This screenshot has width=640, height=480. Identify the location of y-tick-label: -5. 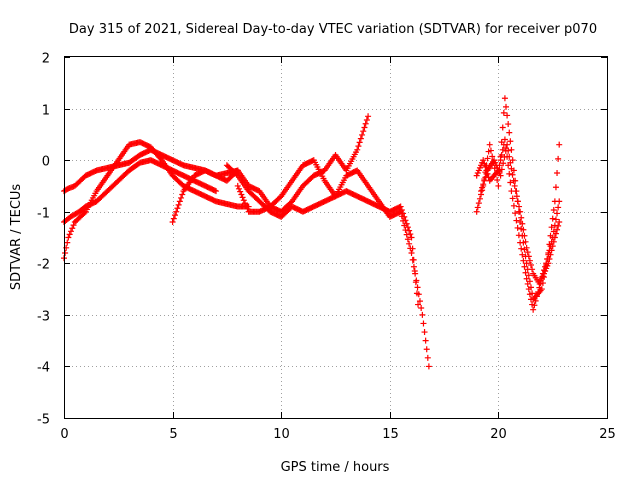
(43, 420).